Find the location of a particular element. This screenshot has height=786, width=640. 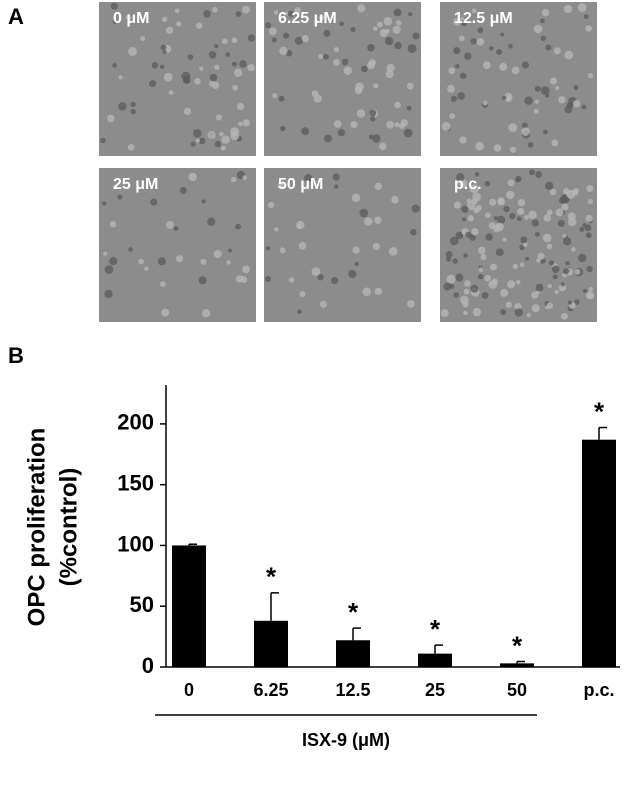

y-axis-label: (%control) is located at coordinates (68, 527).